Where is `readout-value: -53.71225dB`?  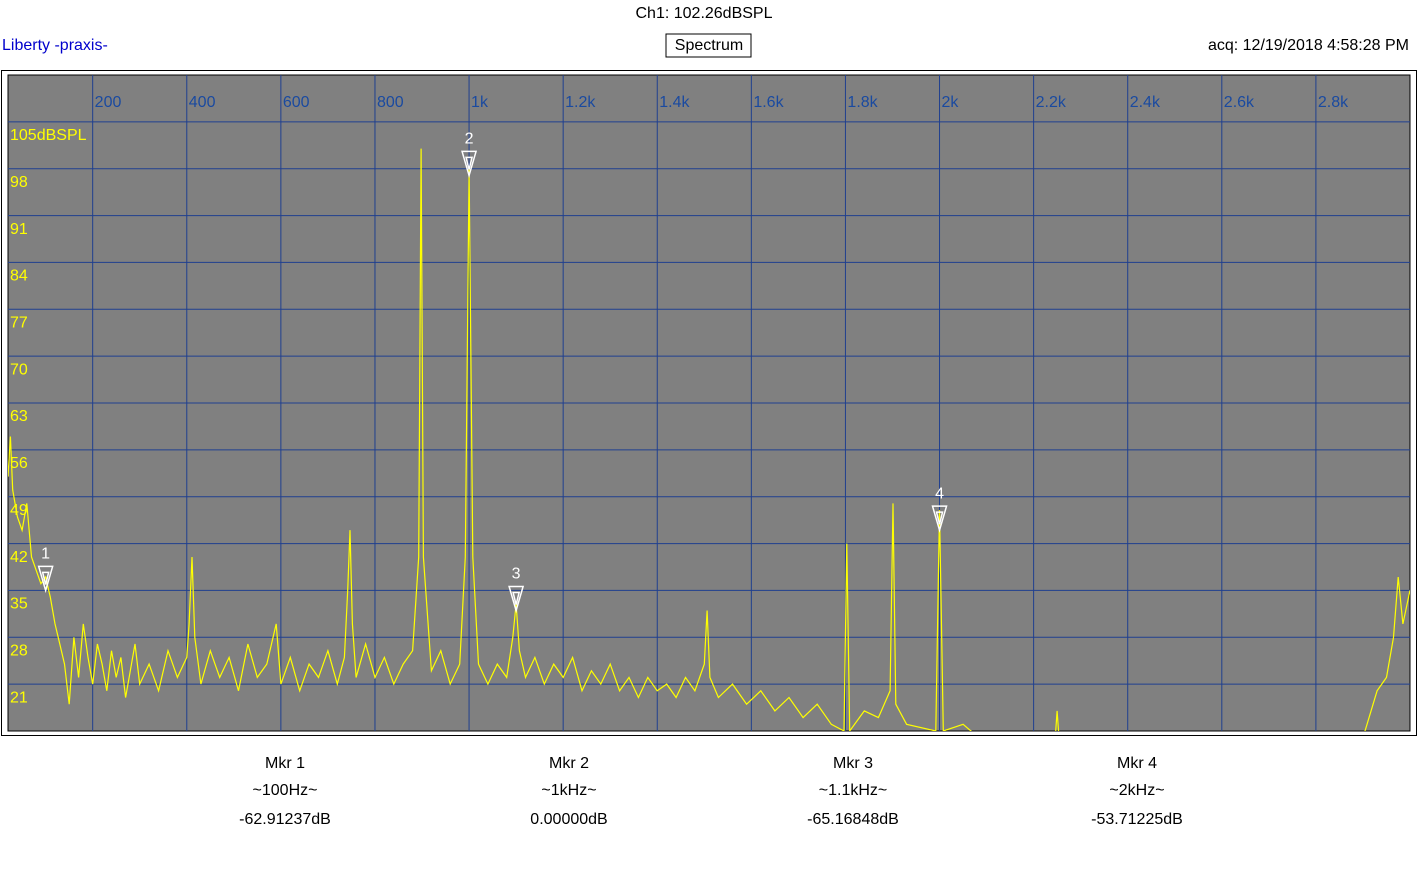 readout-value: -53.71225dB is located at coordinates (1137, 819).